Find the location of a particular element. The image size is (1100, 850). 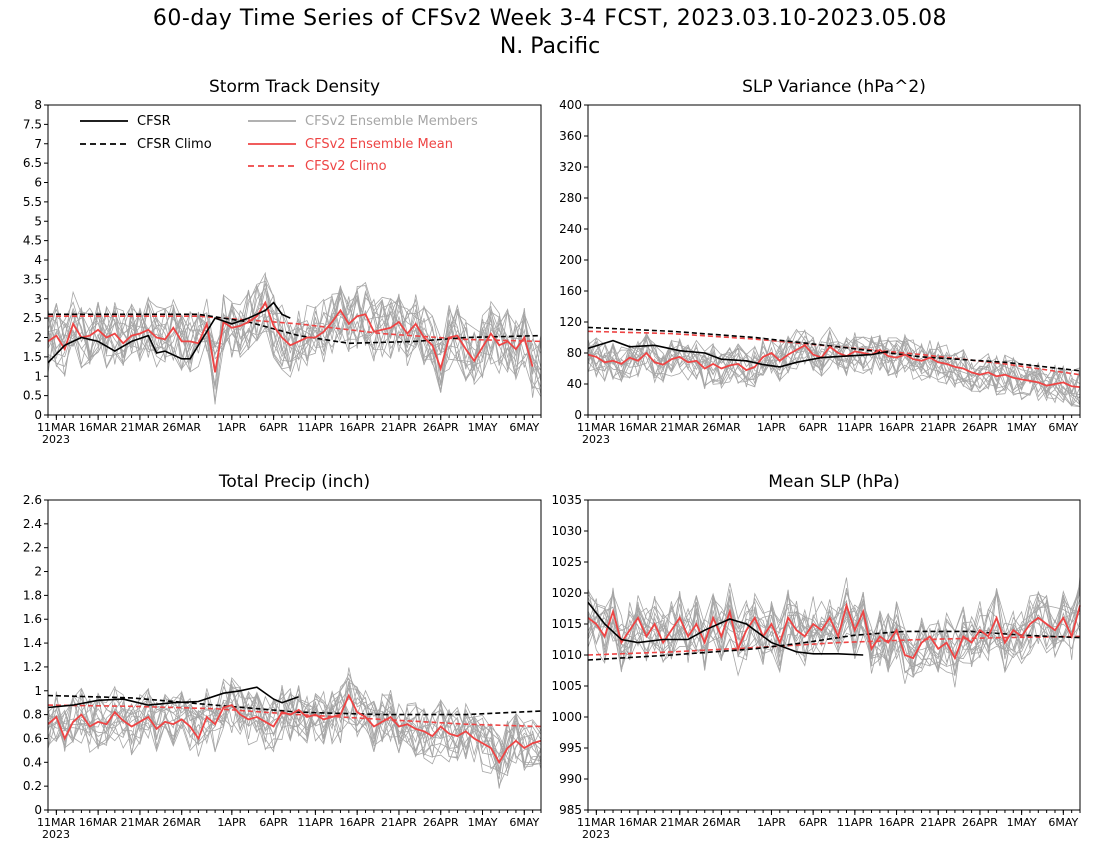

y-tick-label: 6.5 is located at coordinates (32, 163).